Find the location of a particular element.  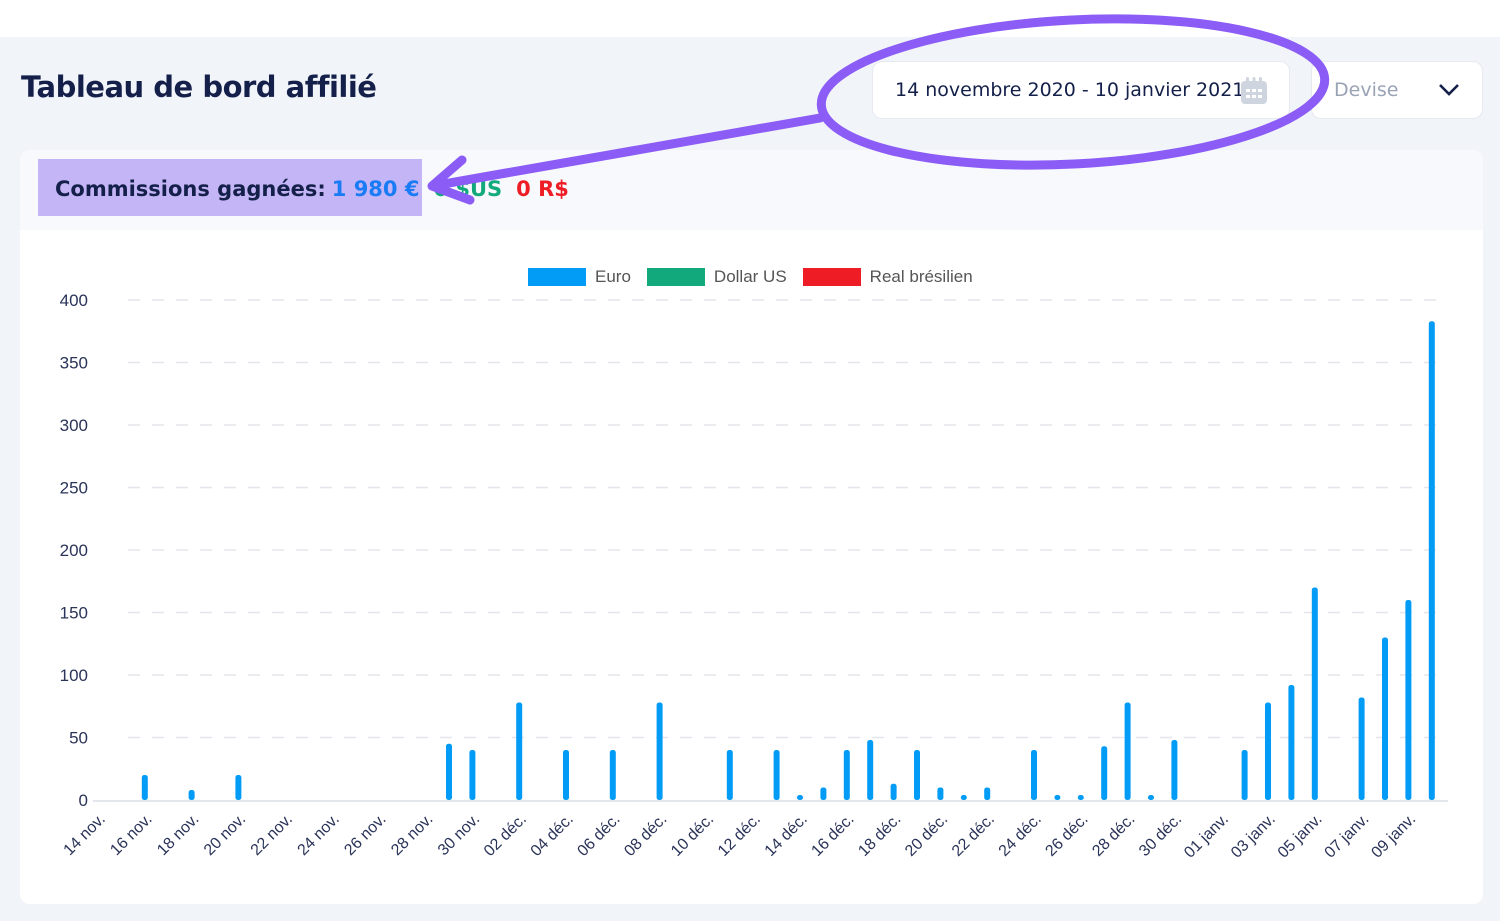

x-tick-label: 30 déc. is located at coordinates (1160, 835).